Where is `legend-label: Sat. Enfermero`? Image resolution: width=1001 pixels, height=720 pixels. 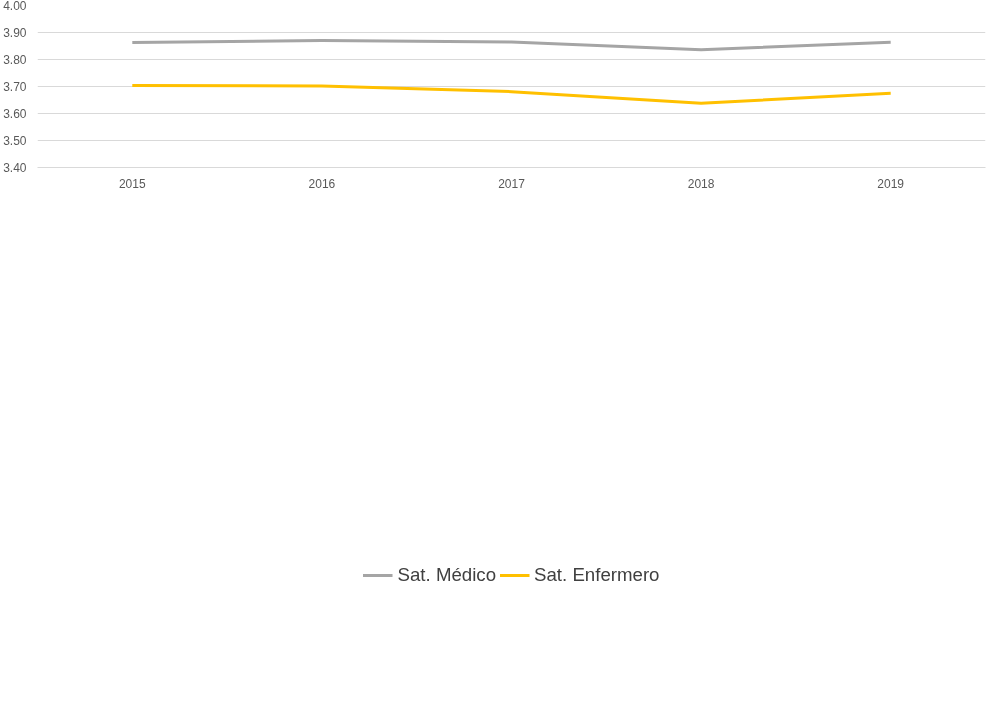 legend-label: Sat. Enfermero is located at coordinates (597, 574).